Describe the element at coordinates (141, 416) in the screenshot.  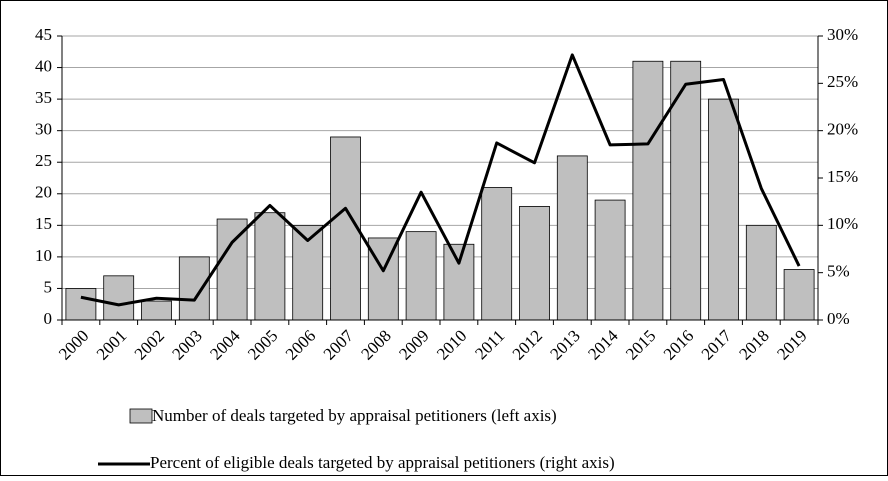
I see `legend-swatch` at that location.